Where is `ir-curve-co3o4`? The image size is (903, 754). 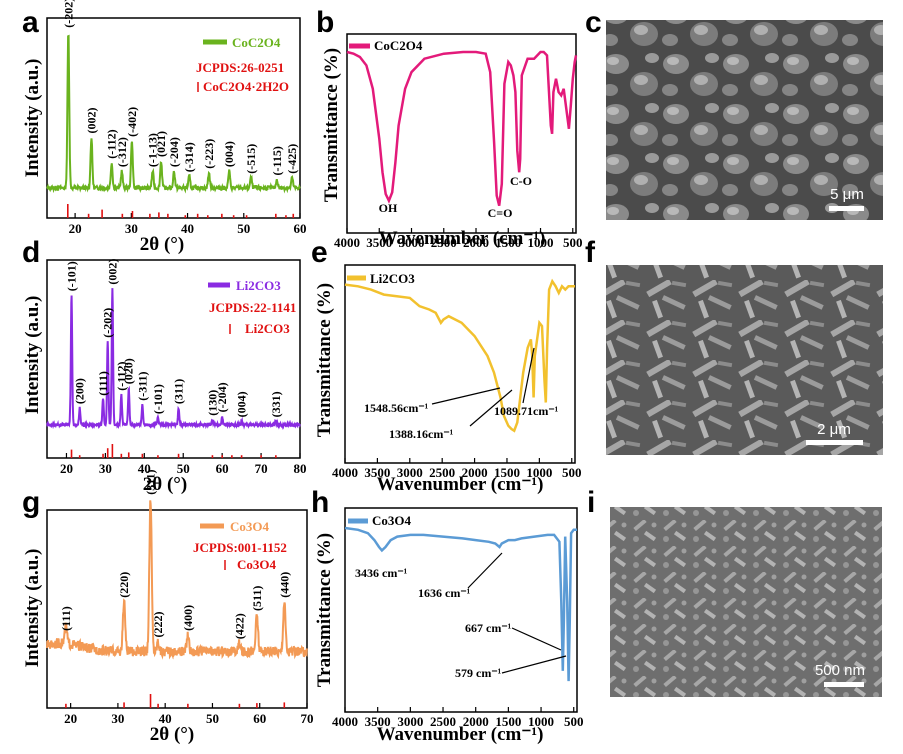
ir-curve-co3o4 is located at coordinates (460, 604).